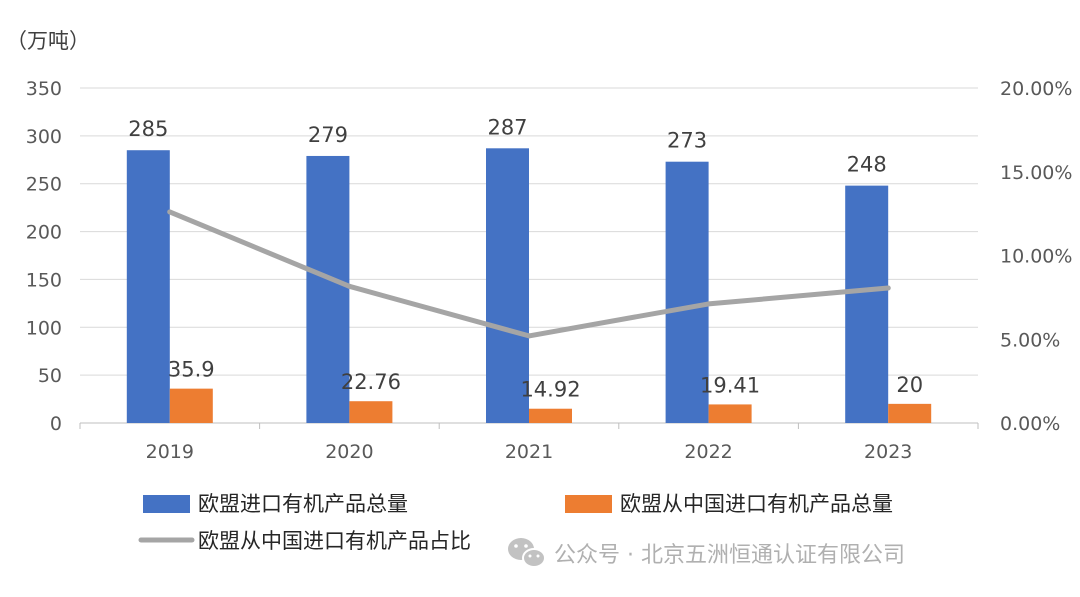 This screenshot has width=1080, height=597. I want to click on share-line, so click(529, 274).